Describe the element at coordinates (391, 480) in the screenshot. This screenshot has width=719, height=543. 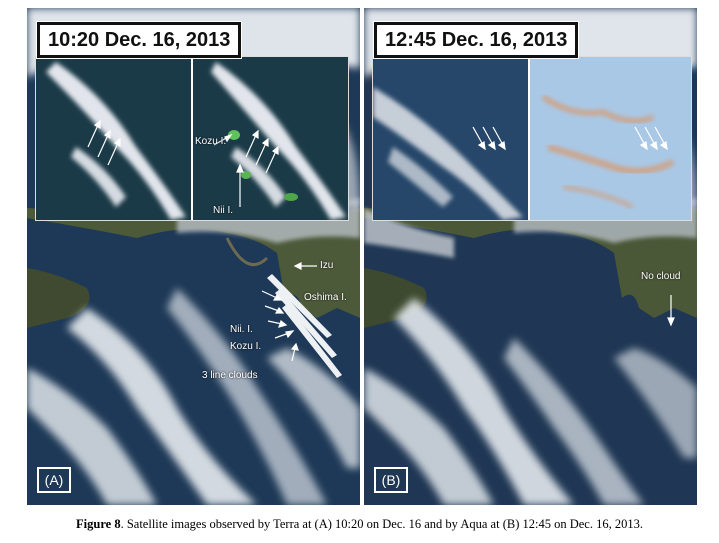
I see `panel-label-b: (B)` at that location.